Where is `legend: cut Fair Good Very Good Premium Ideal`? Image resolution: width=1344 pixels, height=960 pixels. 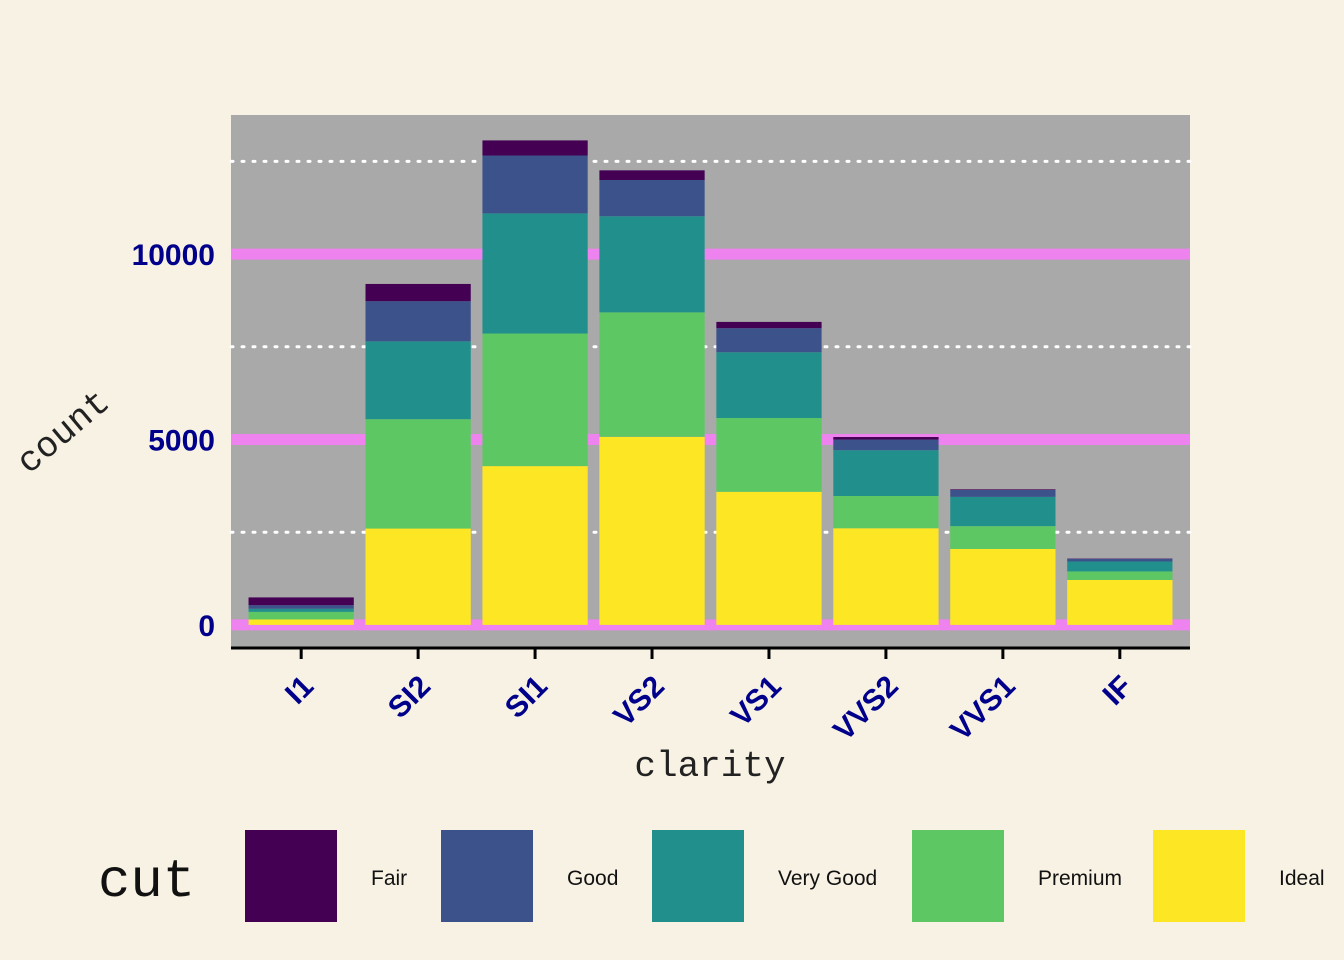
legend: cut Fair Good Very Good Premium Ideal is located at coordinates (711, 876).